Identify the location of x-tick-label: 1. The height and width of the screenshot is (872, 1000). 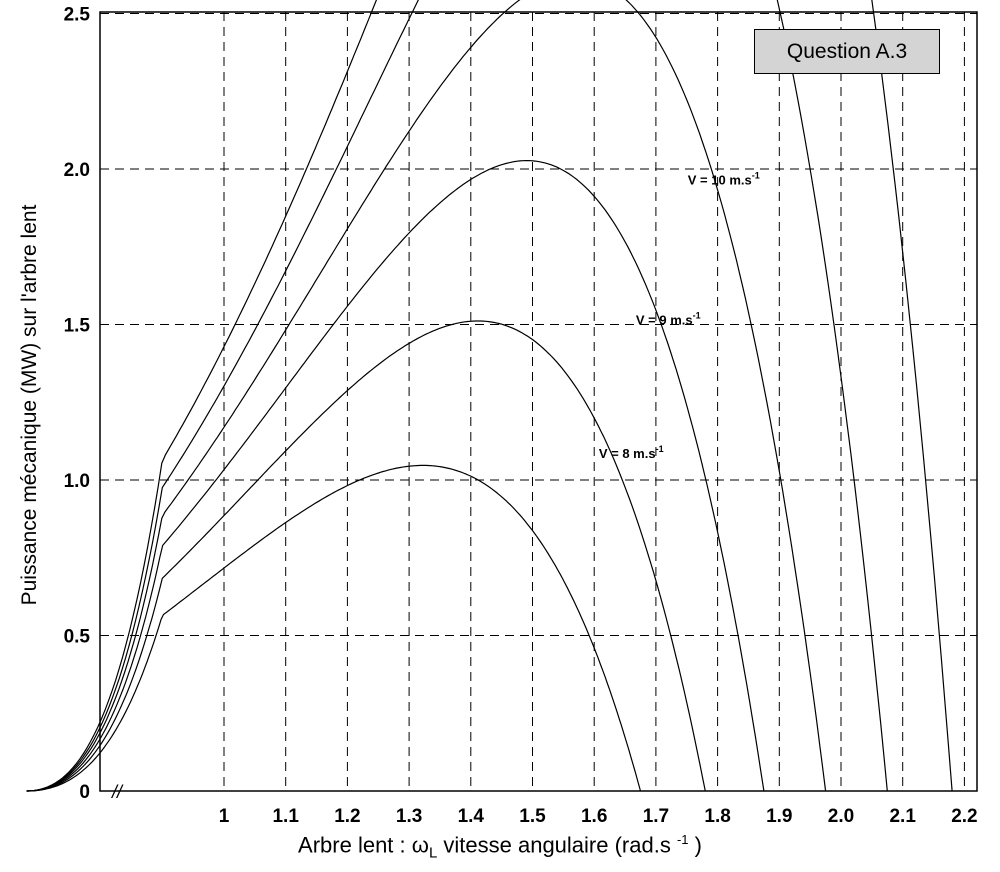
(224, 816).